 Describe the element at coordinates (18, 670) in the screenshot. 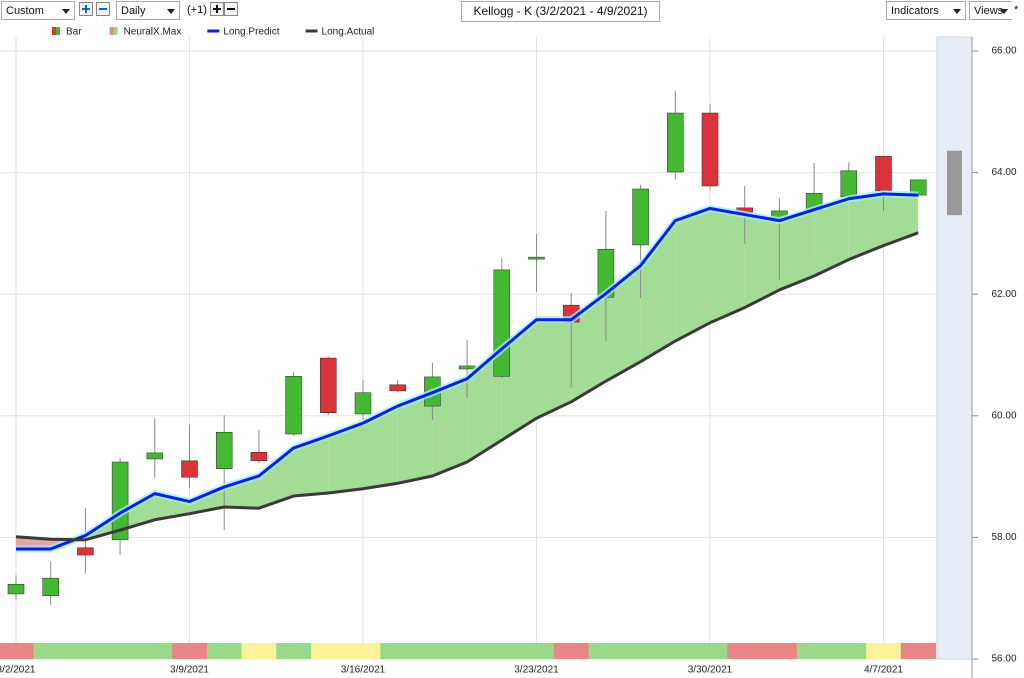

I see `x-tick-label: 3/2/2021` at that location.